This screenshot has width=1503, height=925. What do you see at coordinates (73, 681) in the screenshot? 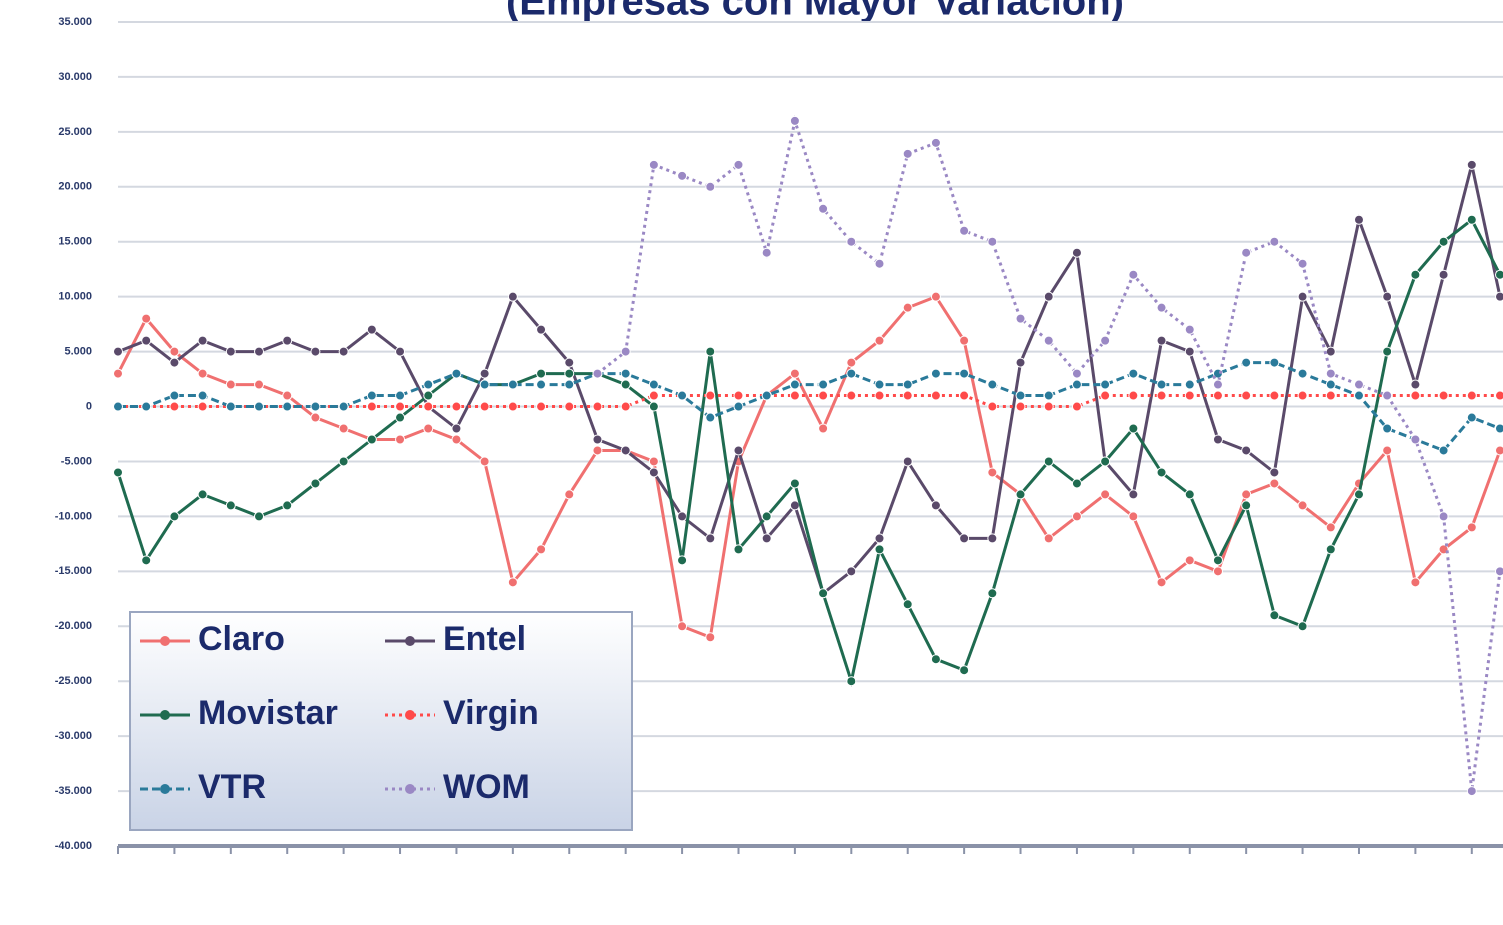
I see `y-tick-label: -25.000` at bounding box center [73, 681].